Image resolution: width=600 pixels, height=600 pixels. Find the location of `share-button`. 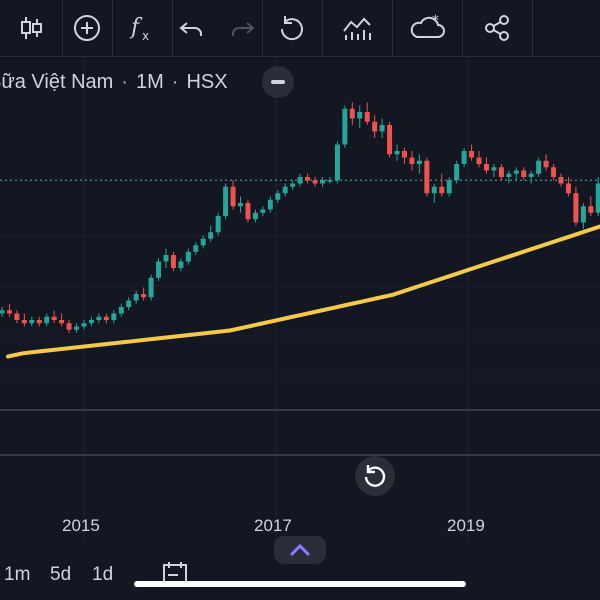

share-button is located at coordinates (497, 28).